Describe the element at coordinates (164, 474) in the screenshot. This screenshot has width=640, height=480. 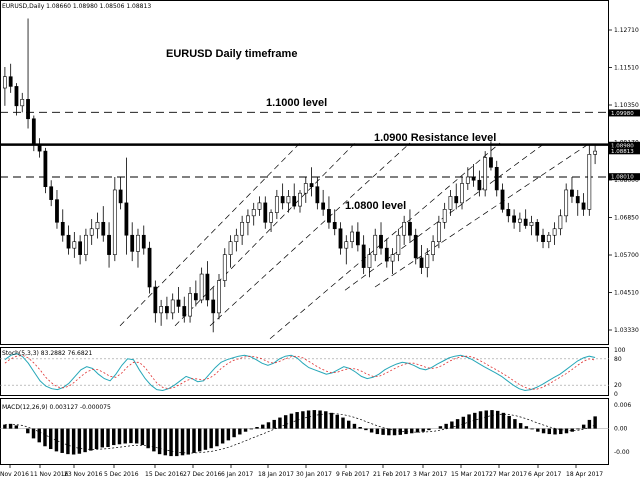
I see `x-tick-label: 15 Dec 2016` at that location.